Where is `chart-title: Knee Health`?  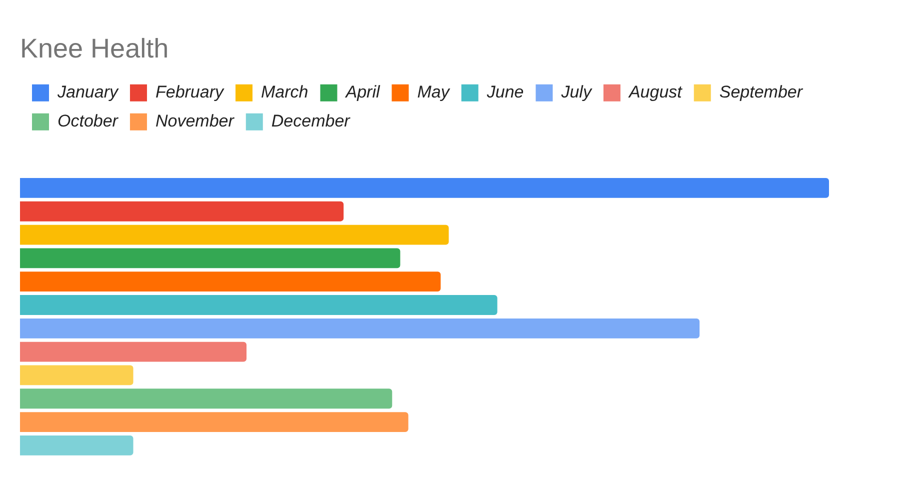
chart-title: Knee Health is located at coordinates (94, 49).